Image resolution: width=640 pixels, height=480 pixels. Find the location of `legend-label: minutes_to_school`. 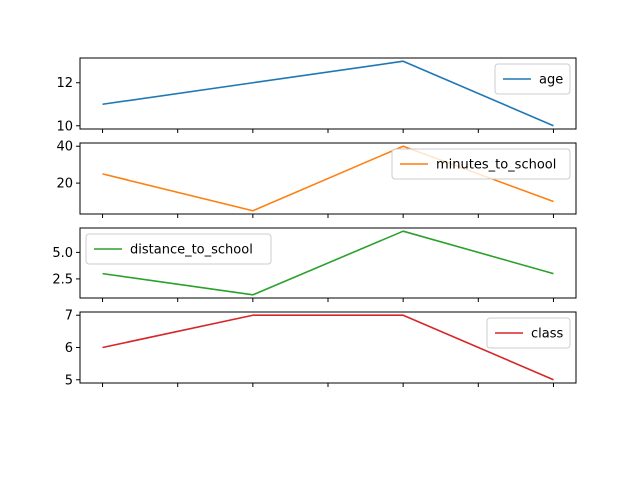

legend-label: minutes_to_school is located at coordinates (496, 165).